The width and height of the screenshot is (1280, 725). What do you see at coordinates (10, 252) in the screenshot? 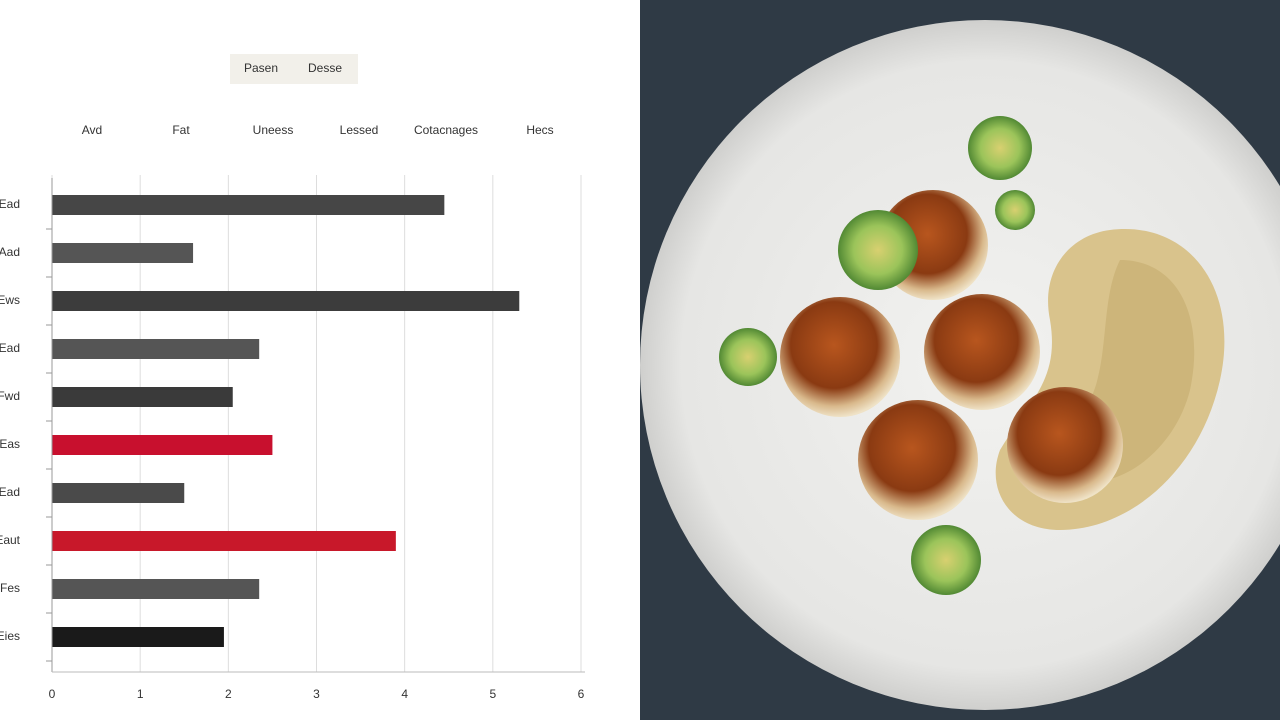
I see `y-tick-label: Aad` at bounding box center [10, 252].